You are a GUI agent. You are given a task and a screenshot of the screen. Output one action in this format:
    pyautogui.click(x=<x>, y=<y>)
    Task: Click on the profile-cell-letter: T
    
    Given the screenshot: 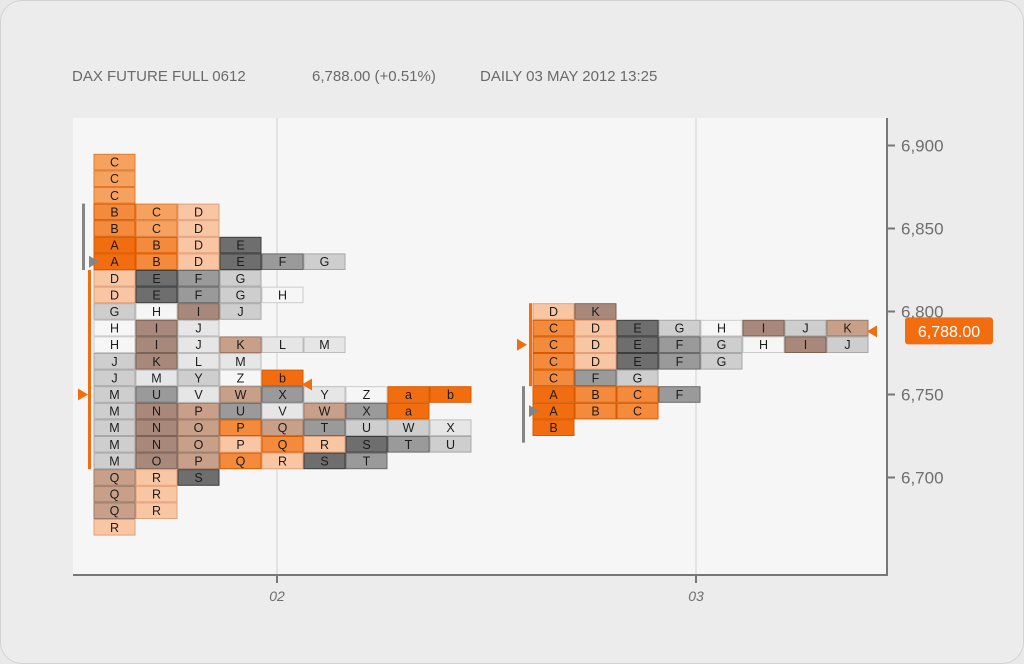 What is the action you would take?
    pyautogui.click(x=409, y=445)
    